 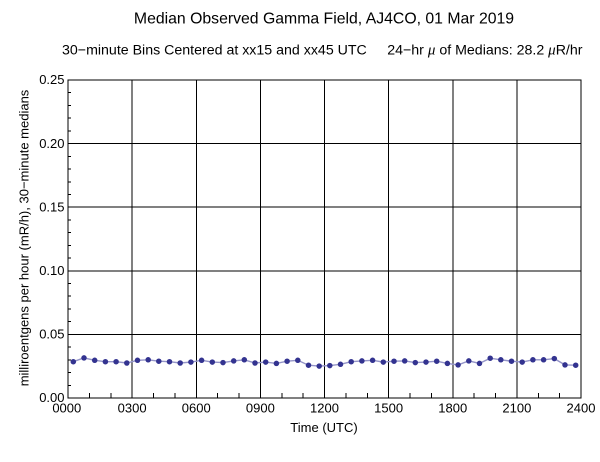 What do you see at coordinates (51, 143) in the screenshot?
I see `svg-text: 0.20` at bounding box center [51, 143].